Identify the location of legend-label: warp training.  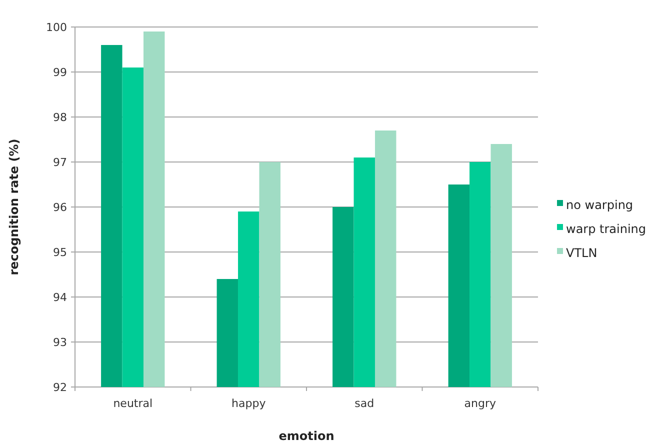
(606, 229).